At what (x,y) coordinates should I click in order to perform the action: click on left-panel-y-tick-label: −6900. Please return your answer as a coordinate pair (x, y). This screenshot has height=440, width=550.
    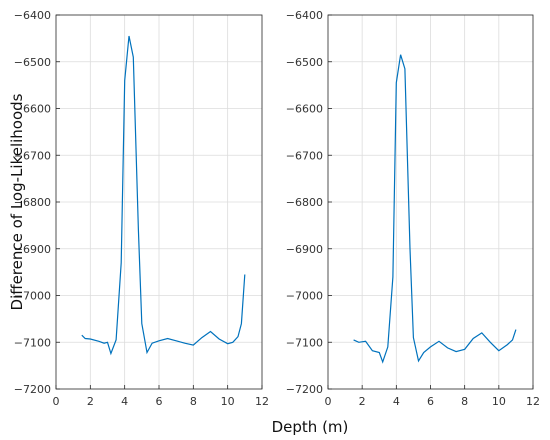
    Looking at the image, I should click on (32, 249).